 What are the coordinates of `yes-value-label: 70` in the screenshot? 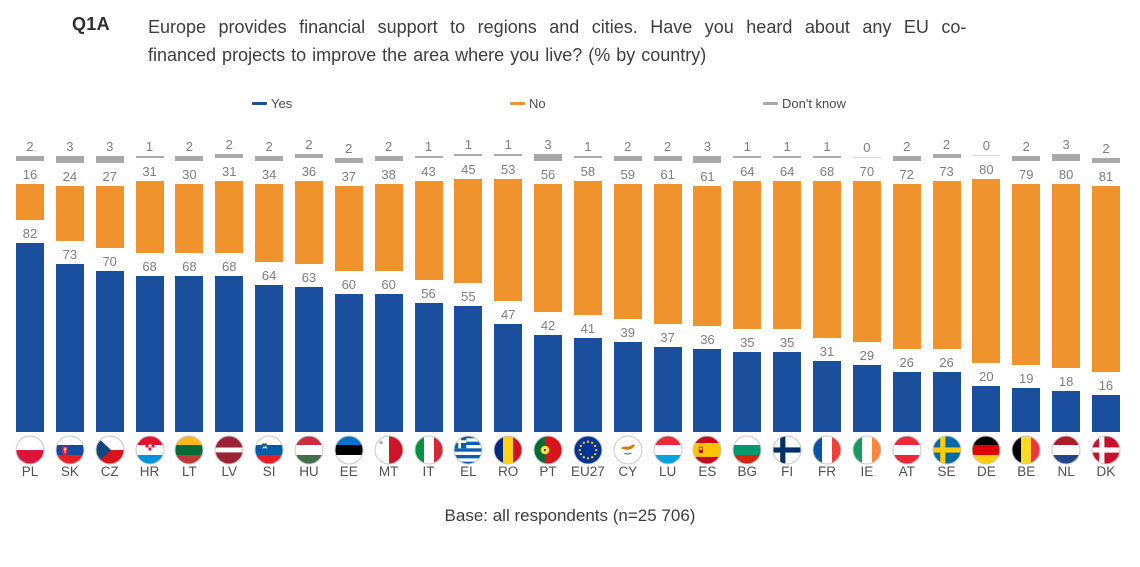 It's located at (109, 261).